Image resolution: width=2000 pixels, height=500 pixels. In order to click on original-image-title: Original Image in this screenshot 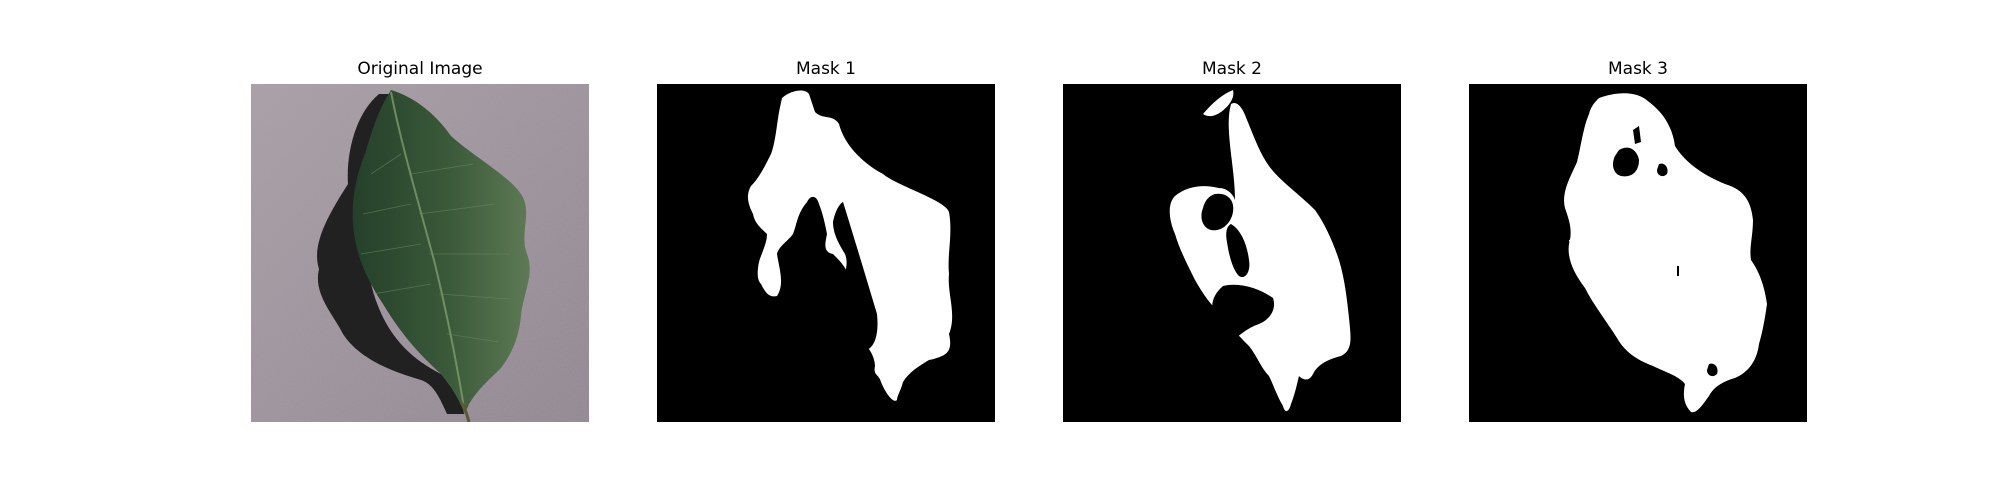, I will do `click(420, 69)`.